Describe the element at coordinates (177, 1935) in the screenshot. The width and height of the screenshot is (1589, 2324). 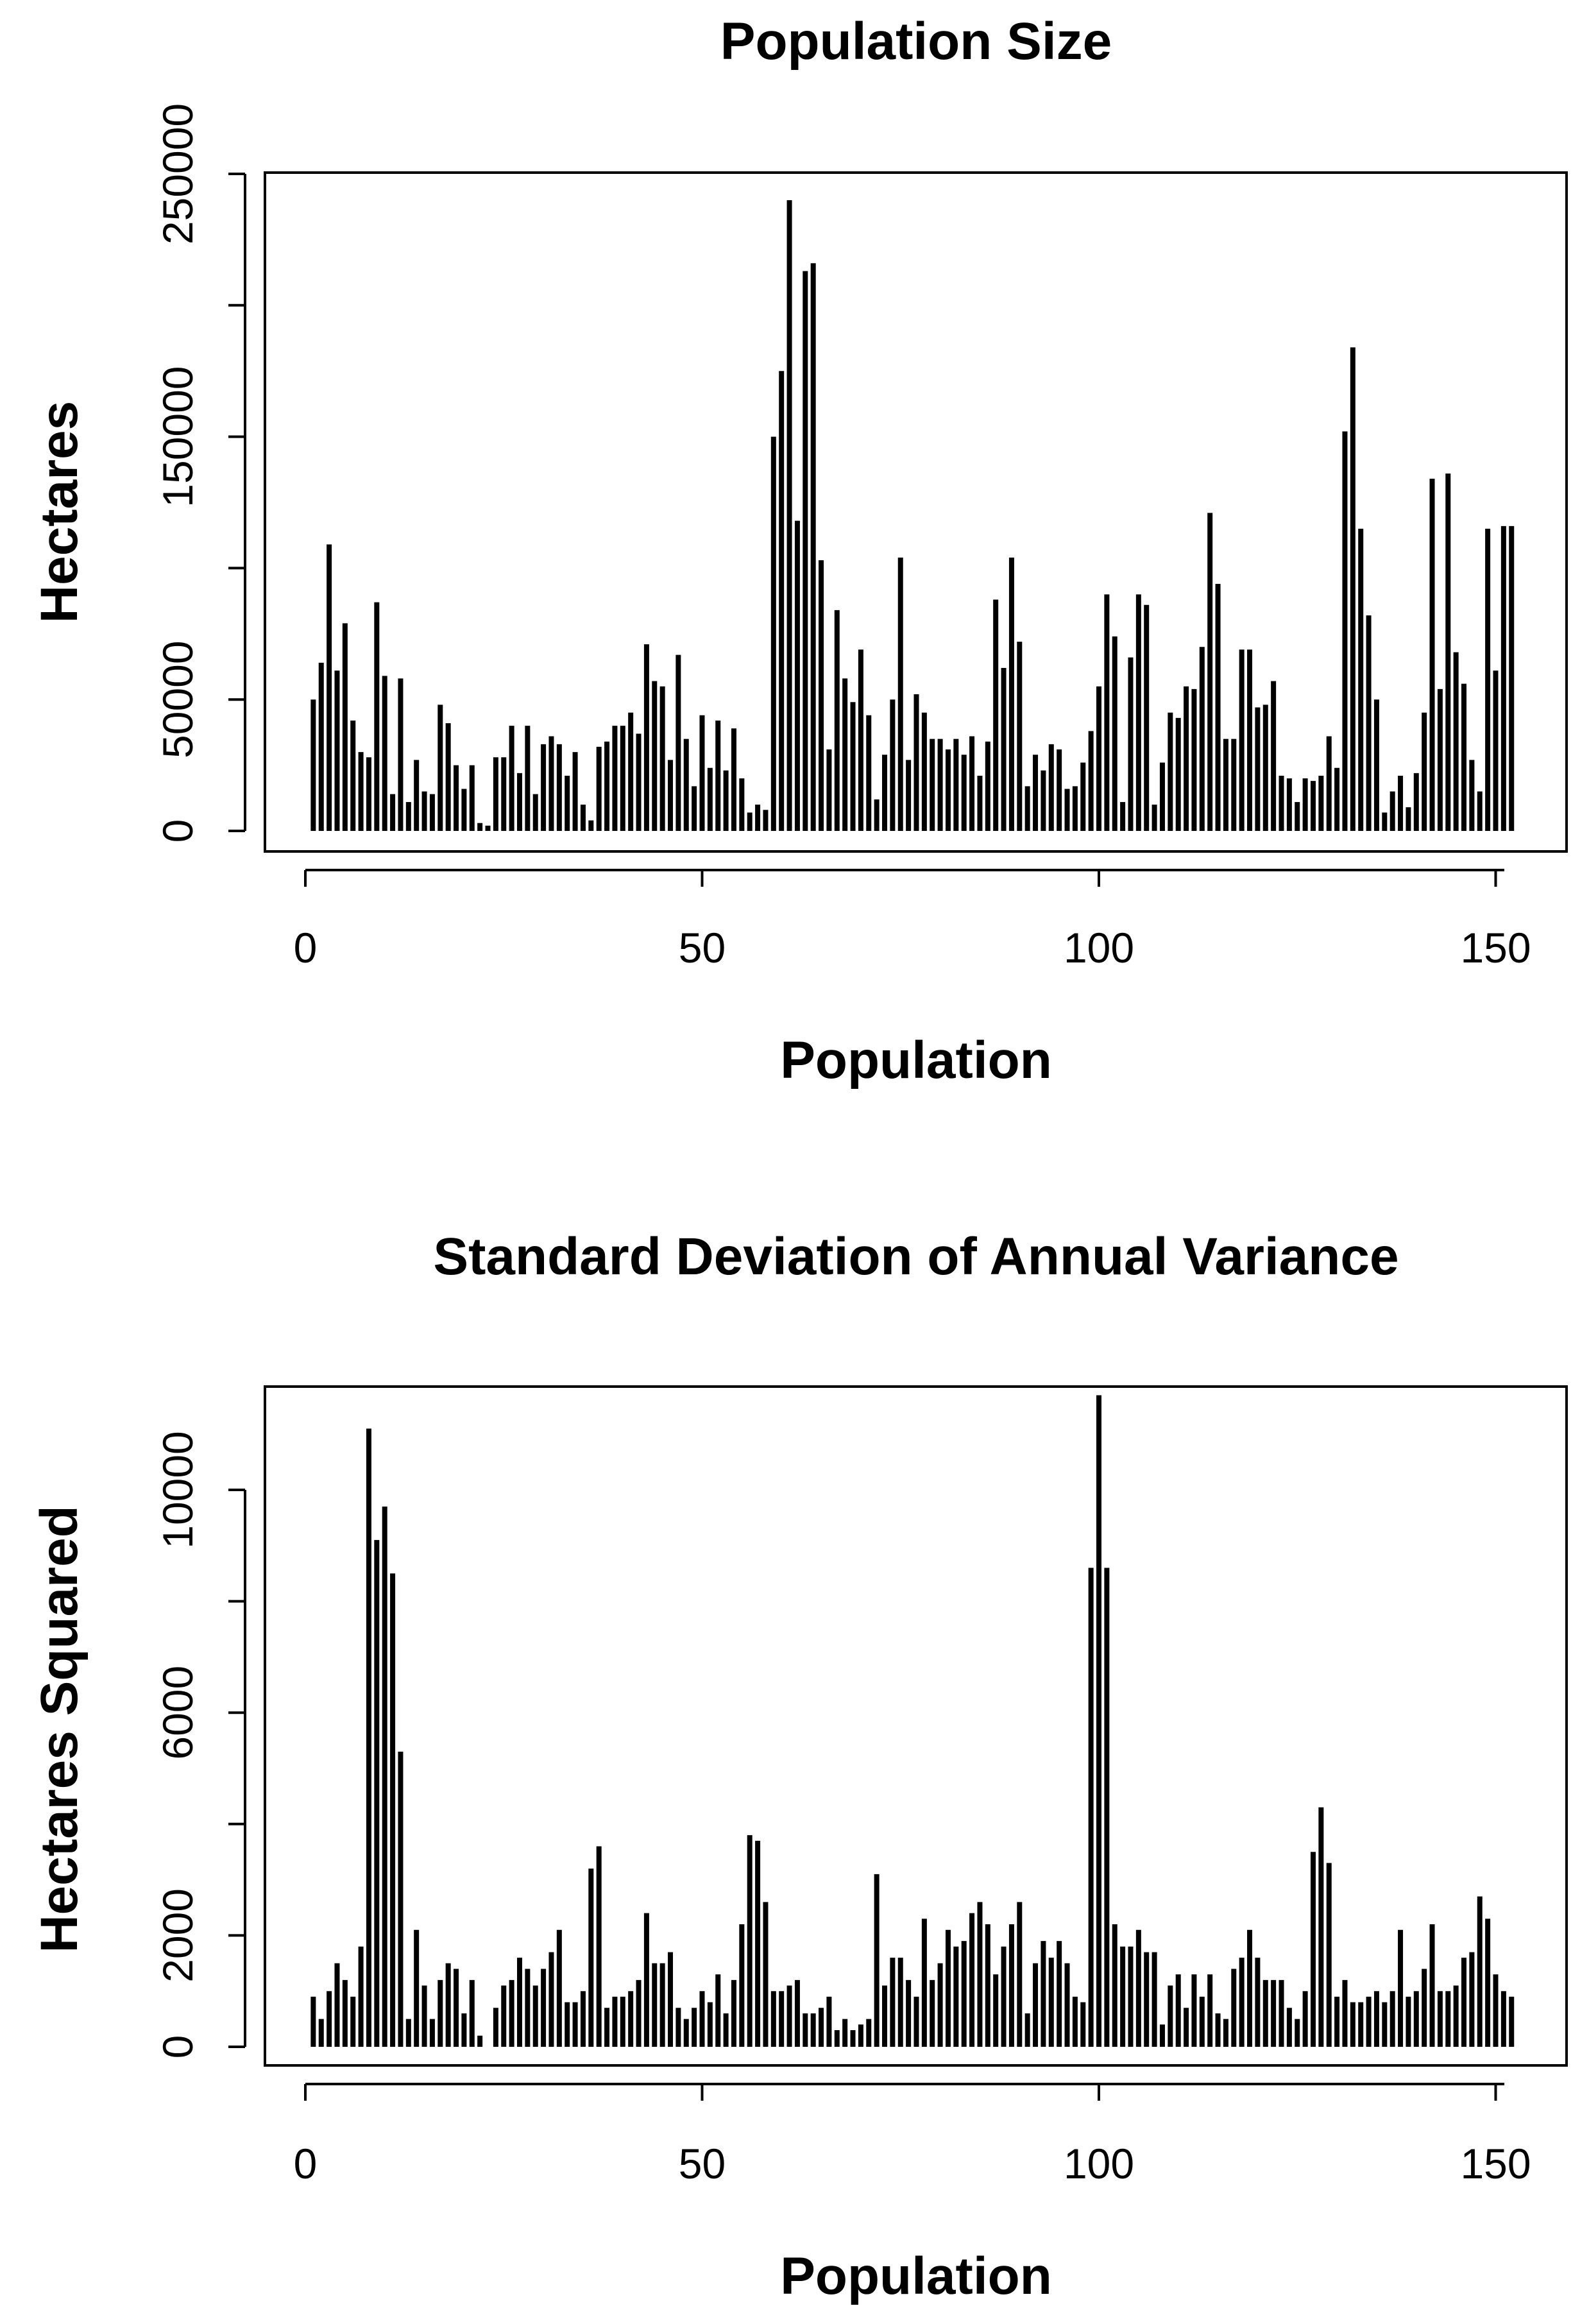
I see `y-tick-label-2000: 2000` at that location.